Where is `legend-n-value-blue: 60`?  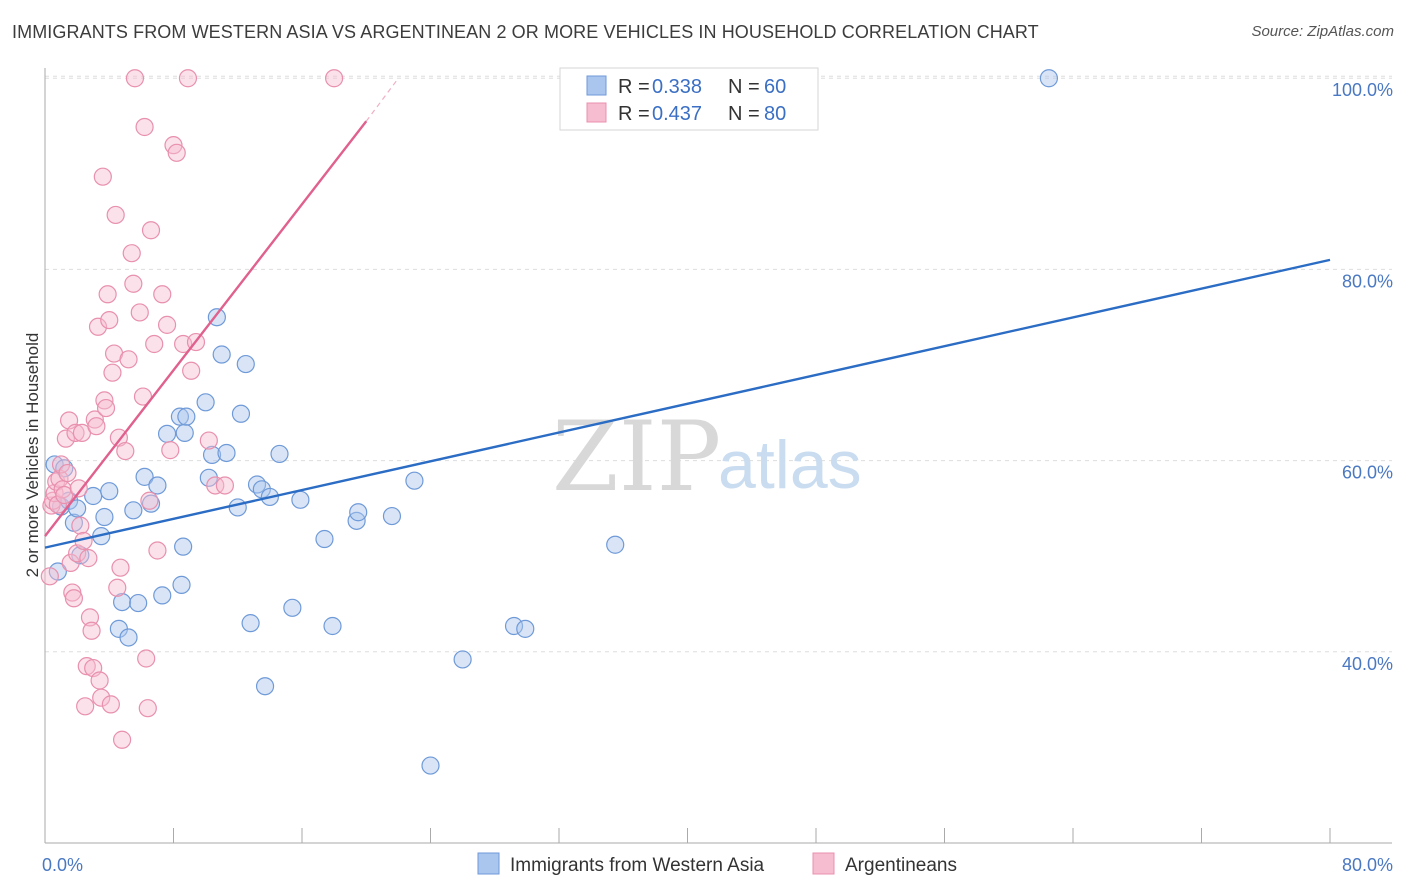 legend-n-value-blue: 60 is located at coordinates (775, 87).